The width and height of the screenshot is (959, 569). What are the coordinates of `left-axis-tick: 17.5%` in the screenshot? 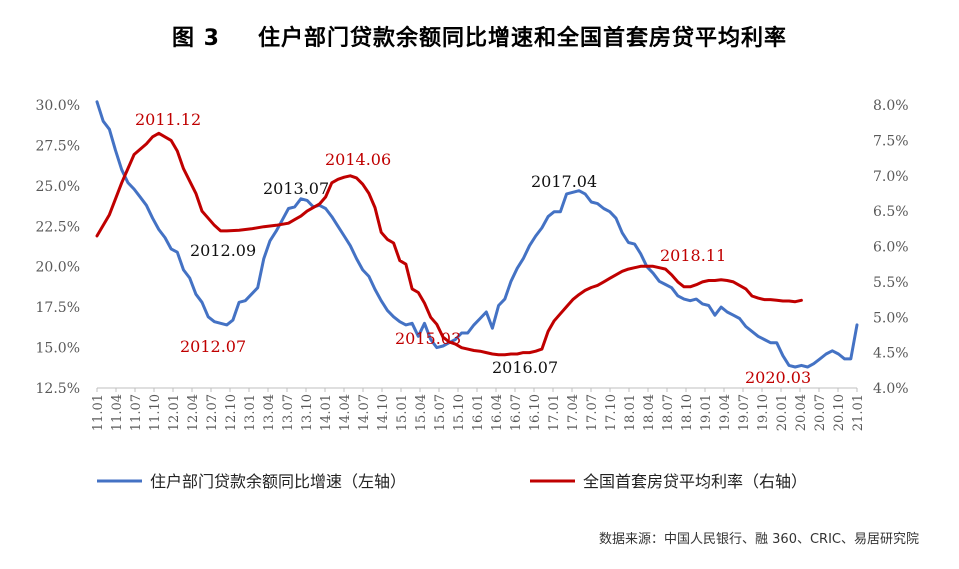 It's located at (58, 308).